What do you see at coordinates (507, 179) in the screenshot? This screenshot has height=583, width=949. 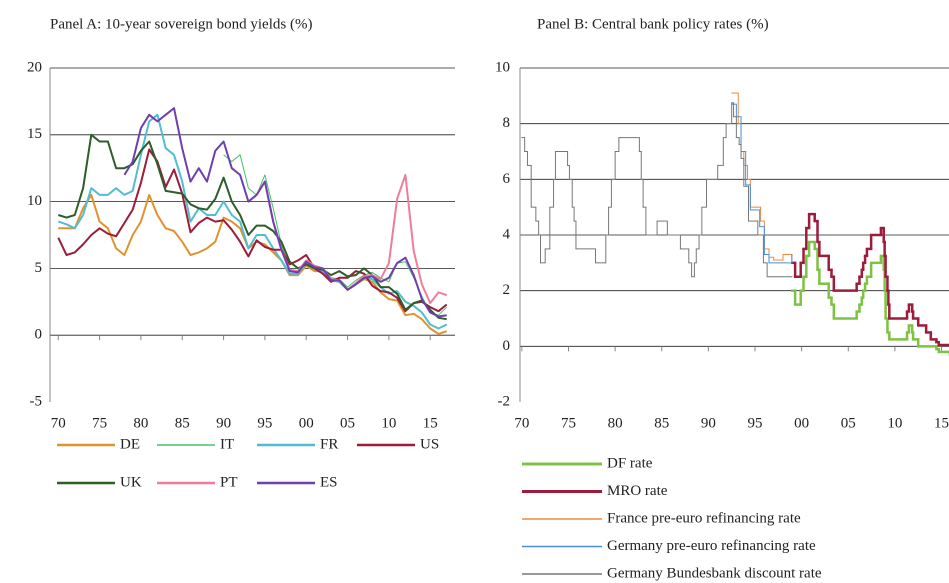 I see `y-tick-label: 6` at bounding box center [507, 179].